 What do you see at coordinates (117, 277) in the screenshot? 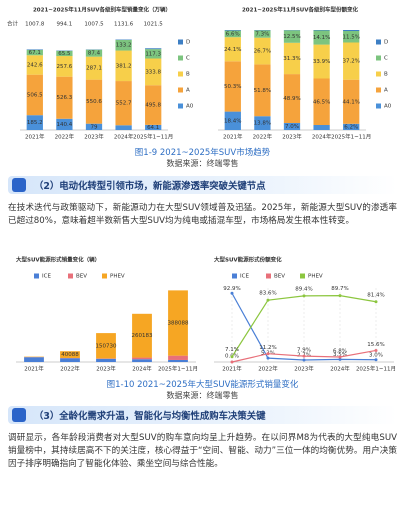
I see `legend-label: PHEV` at bounding box center [117, 277].